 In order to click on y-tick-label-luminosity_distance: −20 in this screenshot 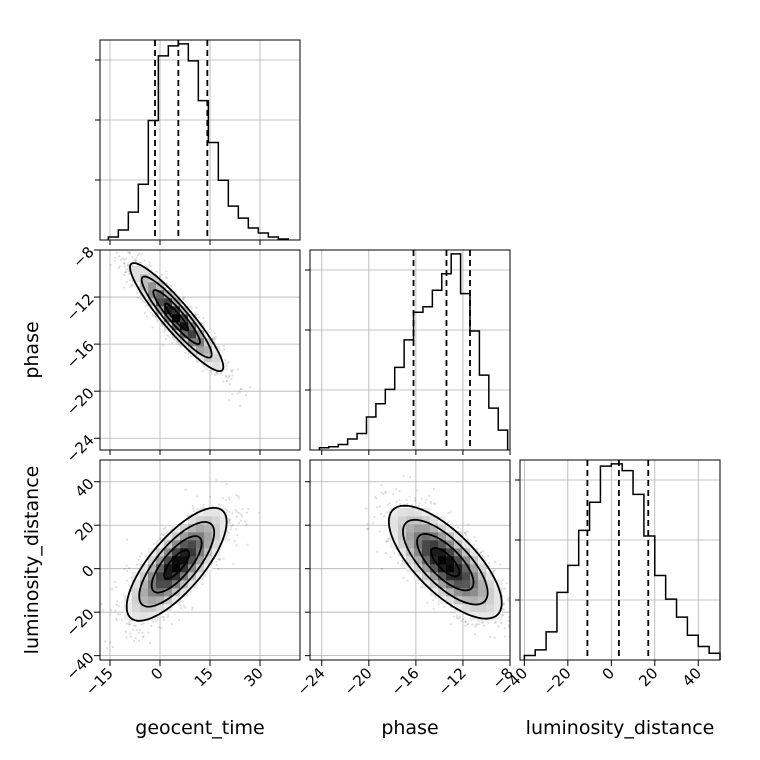, I will do `click(80, 622)`.